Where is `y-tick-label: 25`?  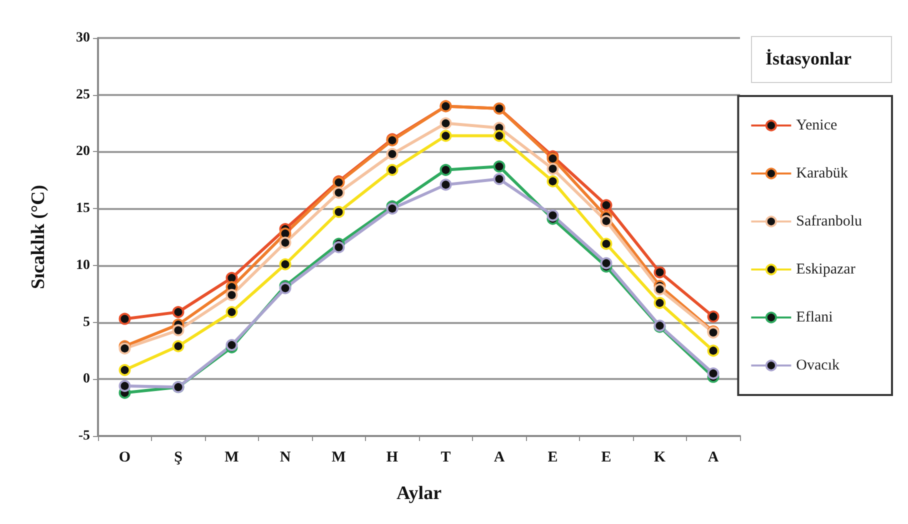 y-tick-label: 25 is located at coordinates (83, 94).